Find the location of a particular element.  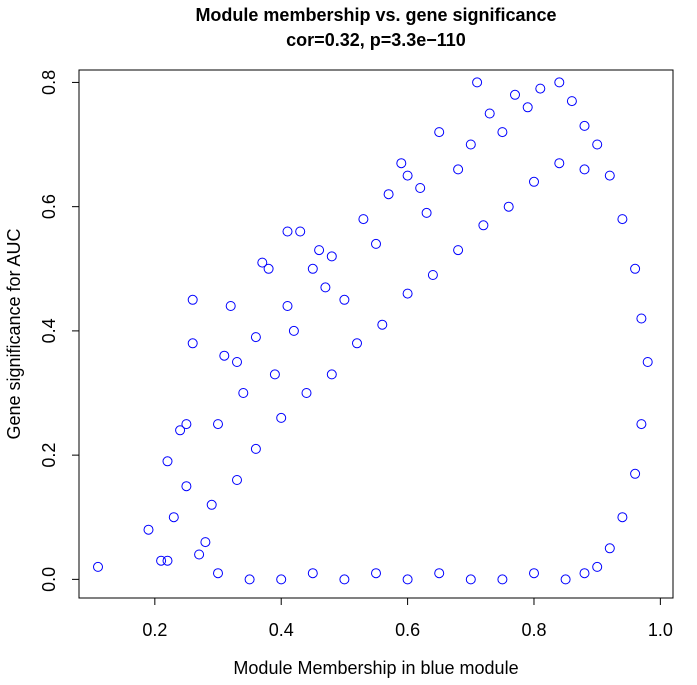

x-tick-label: 0.4 is located at coordinates (281, 630).